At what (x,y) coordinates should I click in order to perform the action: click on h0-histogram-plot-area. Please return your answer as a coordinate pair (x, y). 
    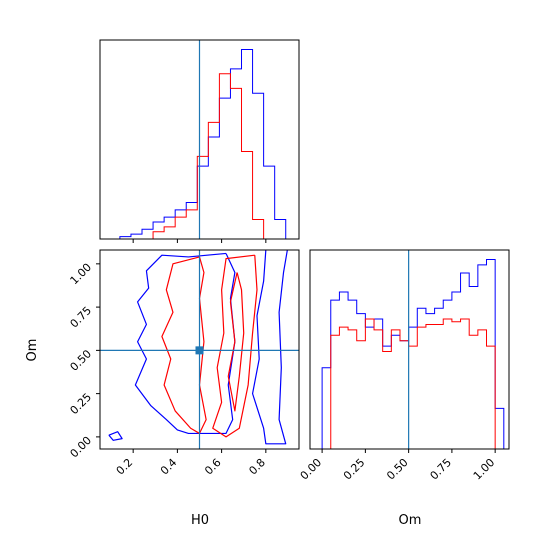
    Looking at the image, I should click on (203, 139).